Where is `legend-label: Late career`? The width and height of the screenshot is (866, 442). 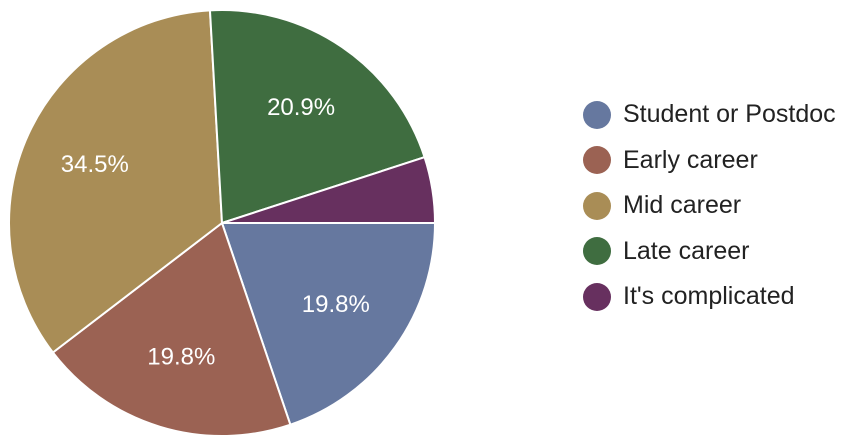
legend-label: Late career is located at coordinates (686, 250).